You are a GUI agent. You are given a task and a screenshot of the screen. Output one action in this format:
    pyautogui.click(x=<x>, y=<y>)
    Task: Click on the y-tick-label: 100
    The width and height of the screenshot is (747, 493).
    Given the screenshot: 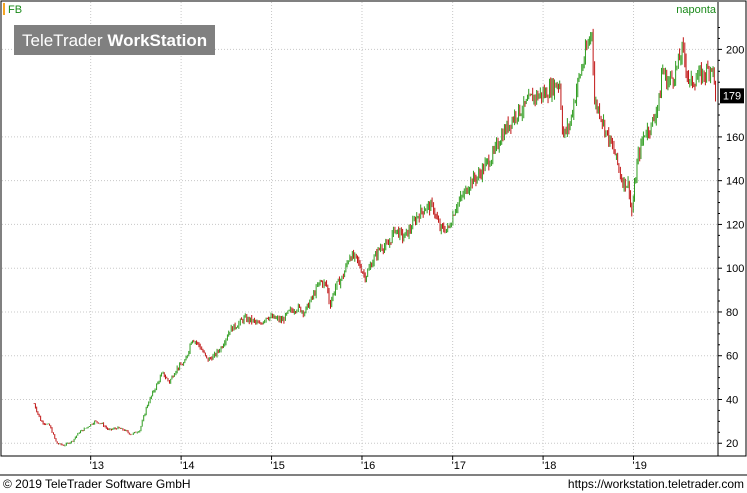 What is the action you would take?
    pyautogui.click(x=735, y=269)
    